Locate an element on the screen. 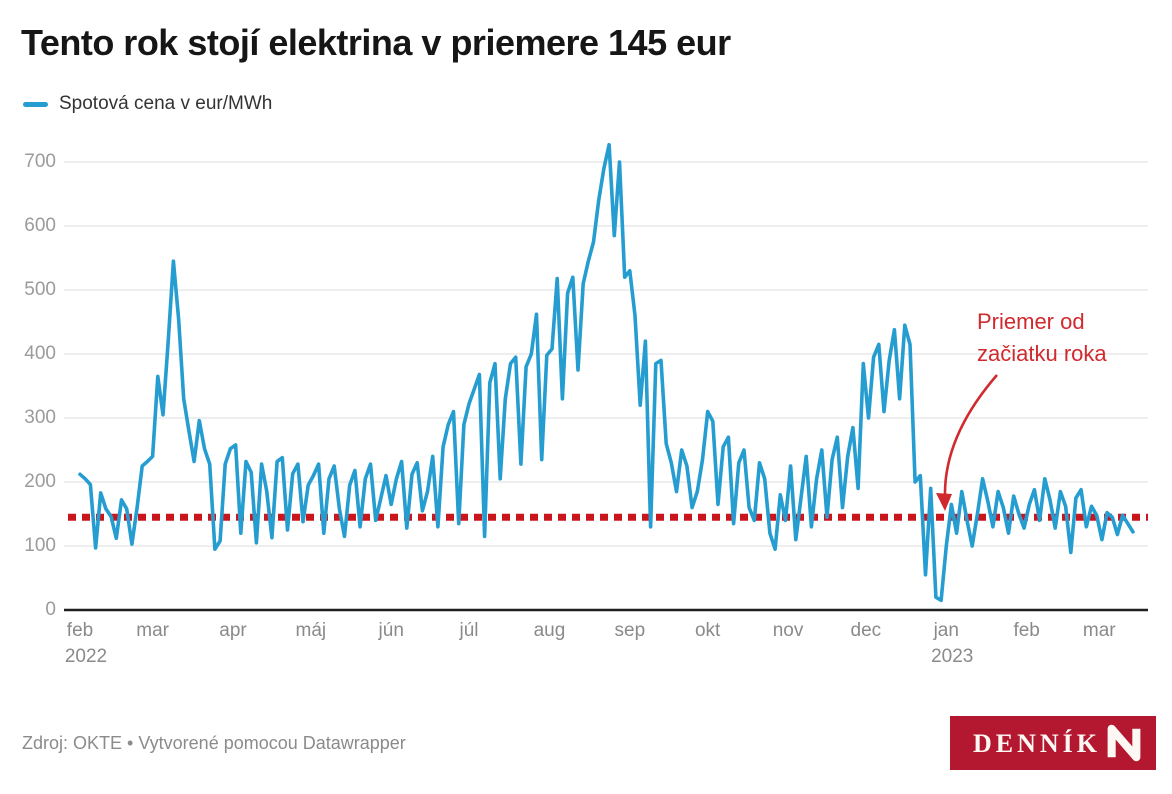  dennik-n-icon is located at coordinates (1124, 743).